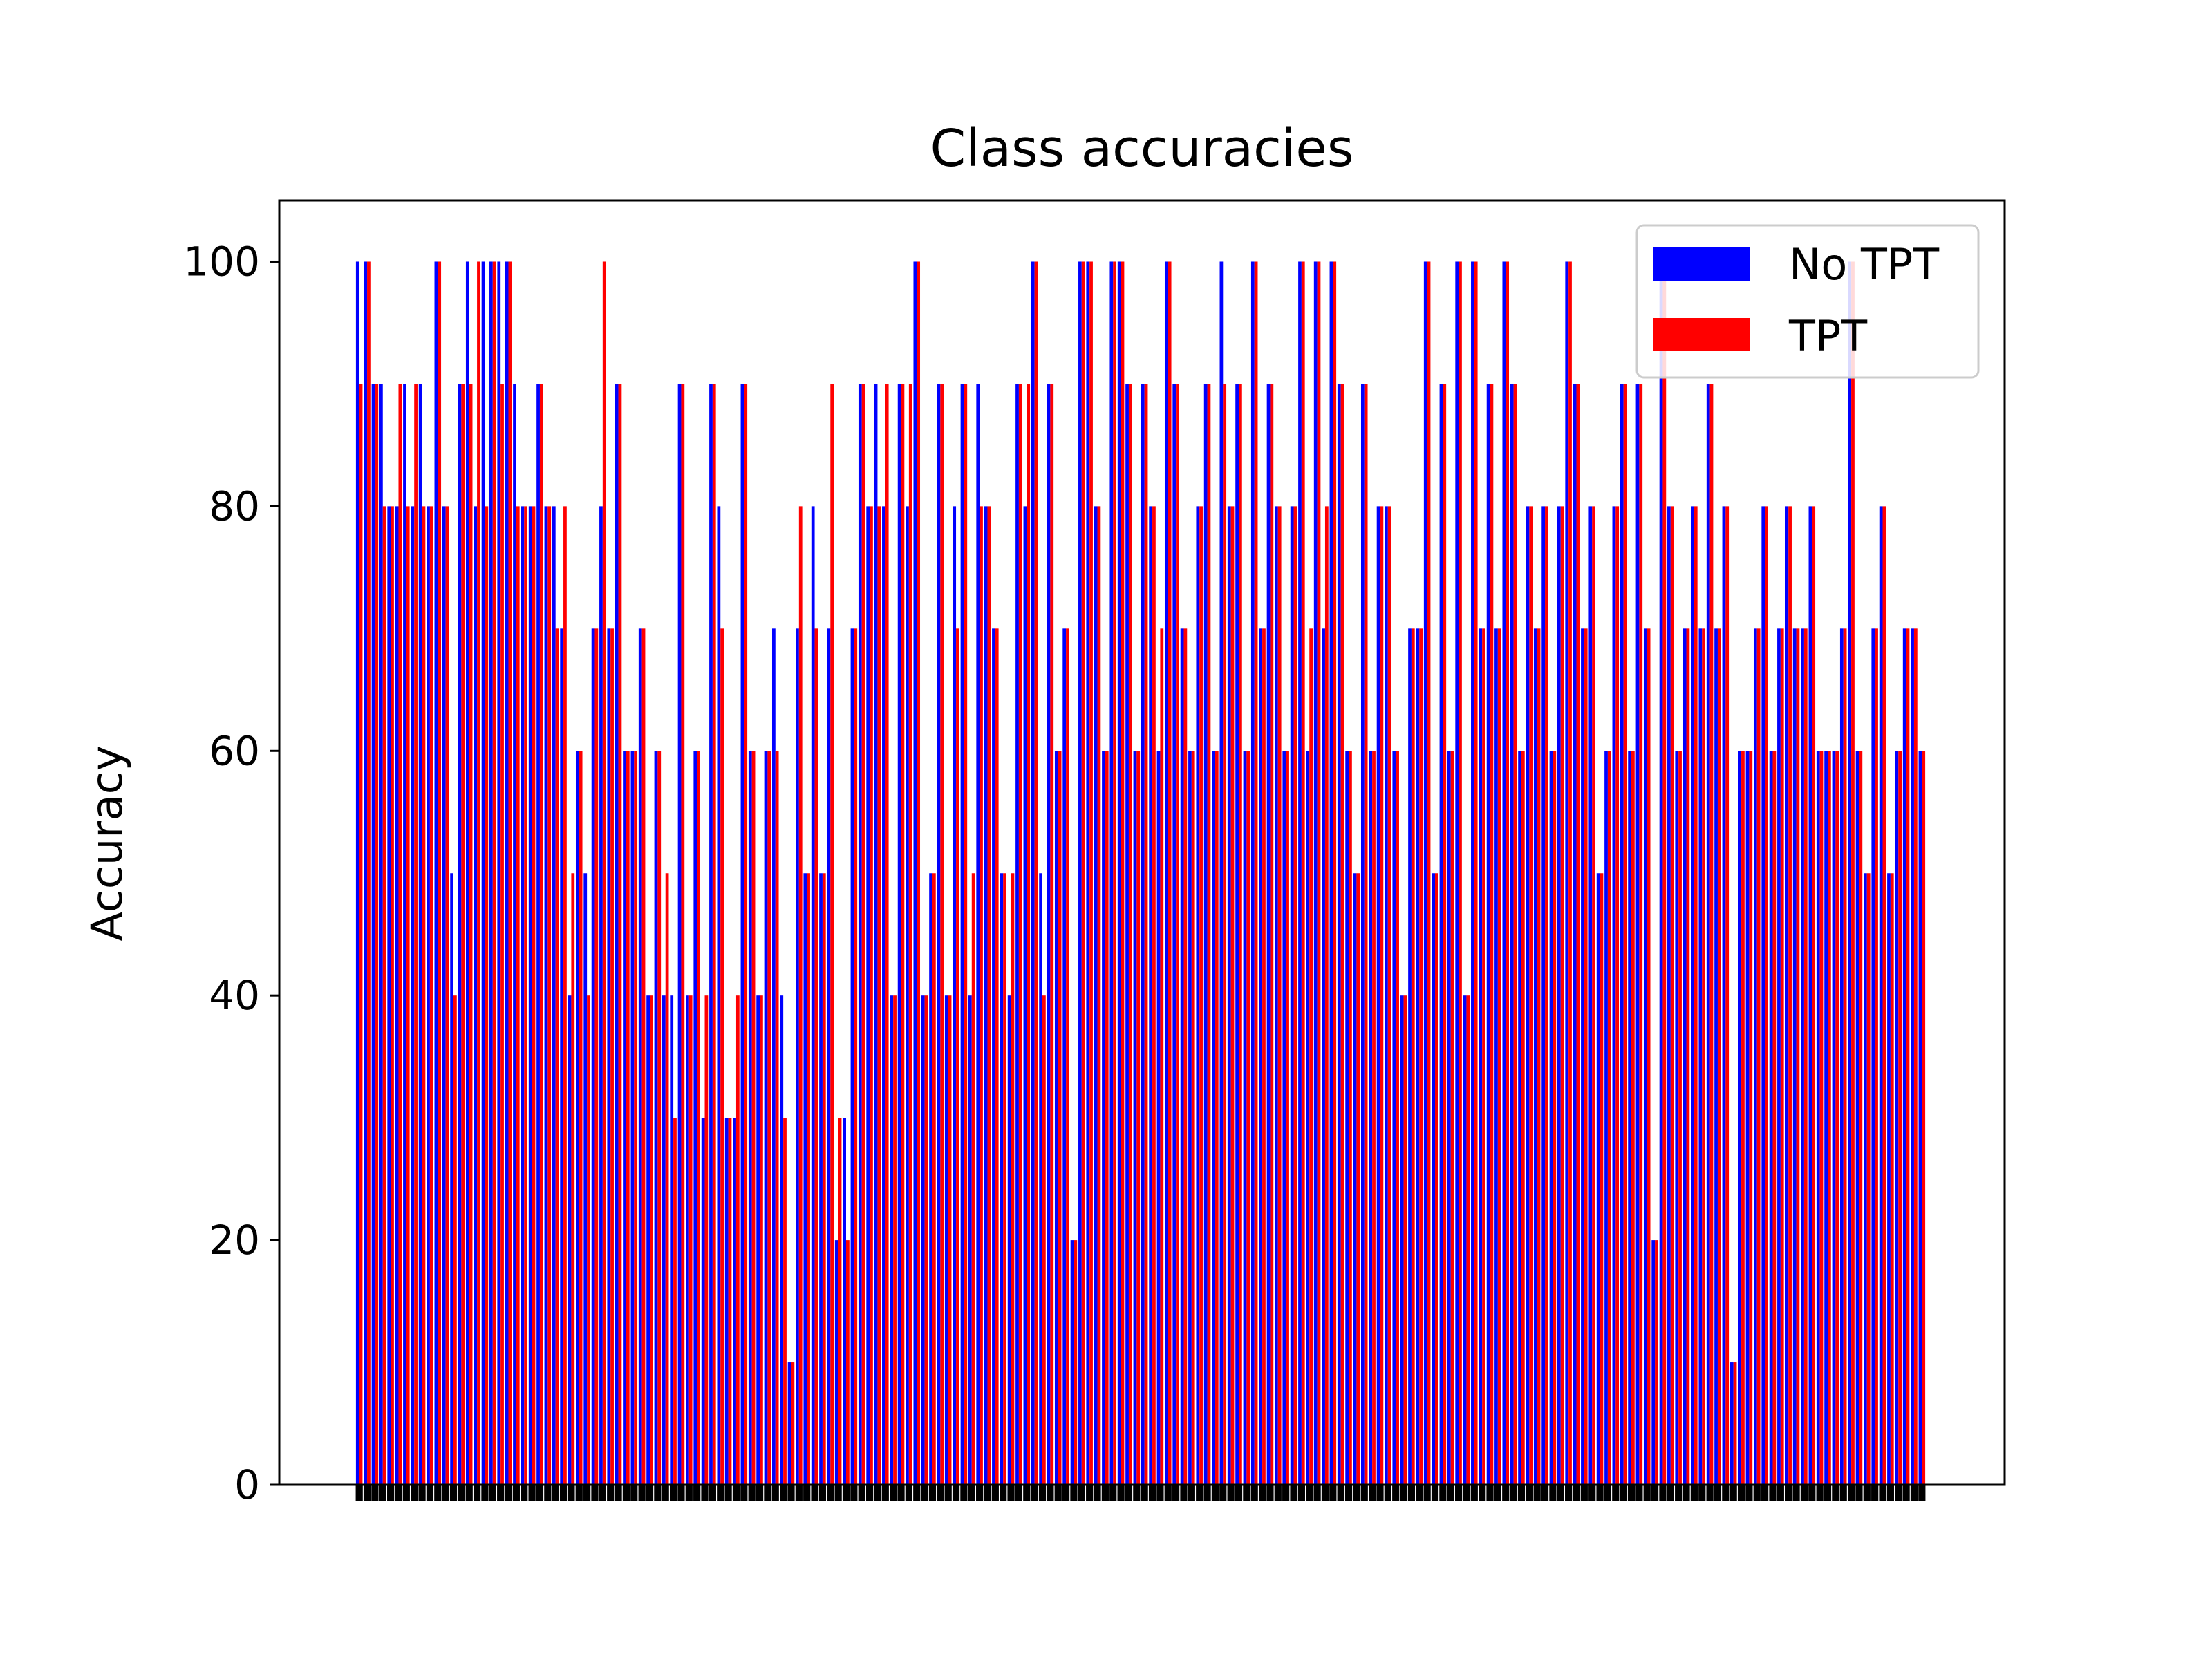 The width and height of the screenshot is (2212, 1659). What do you see at coordinates (235, 1241) in the screenshot?
I see `y-tick-label: 20` at bounding box center [235, 1241].